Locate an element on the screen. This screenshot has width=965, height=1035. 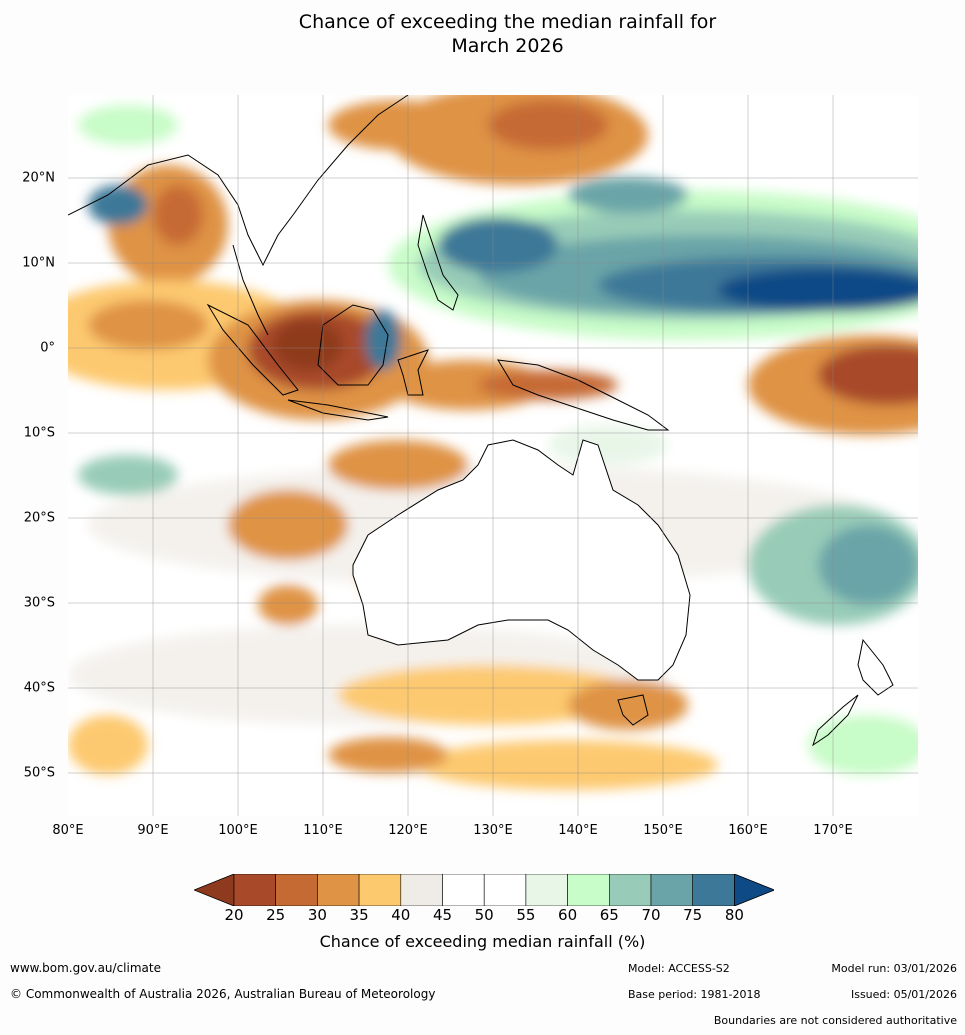
sulawesi-coastline is located at coordinates (413, 372).